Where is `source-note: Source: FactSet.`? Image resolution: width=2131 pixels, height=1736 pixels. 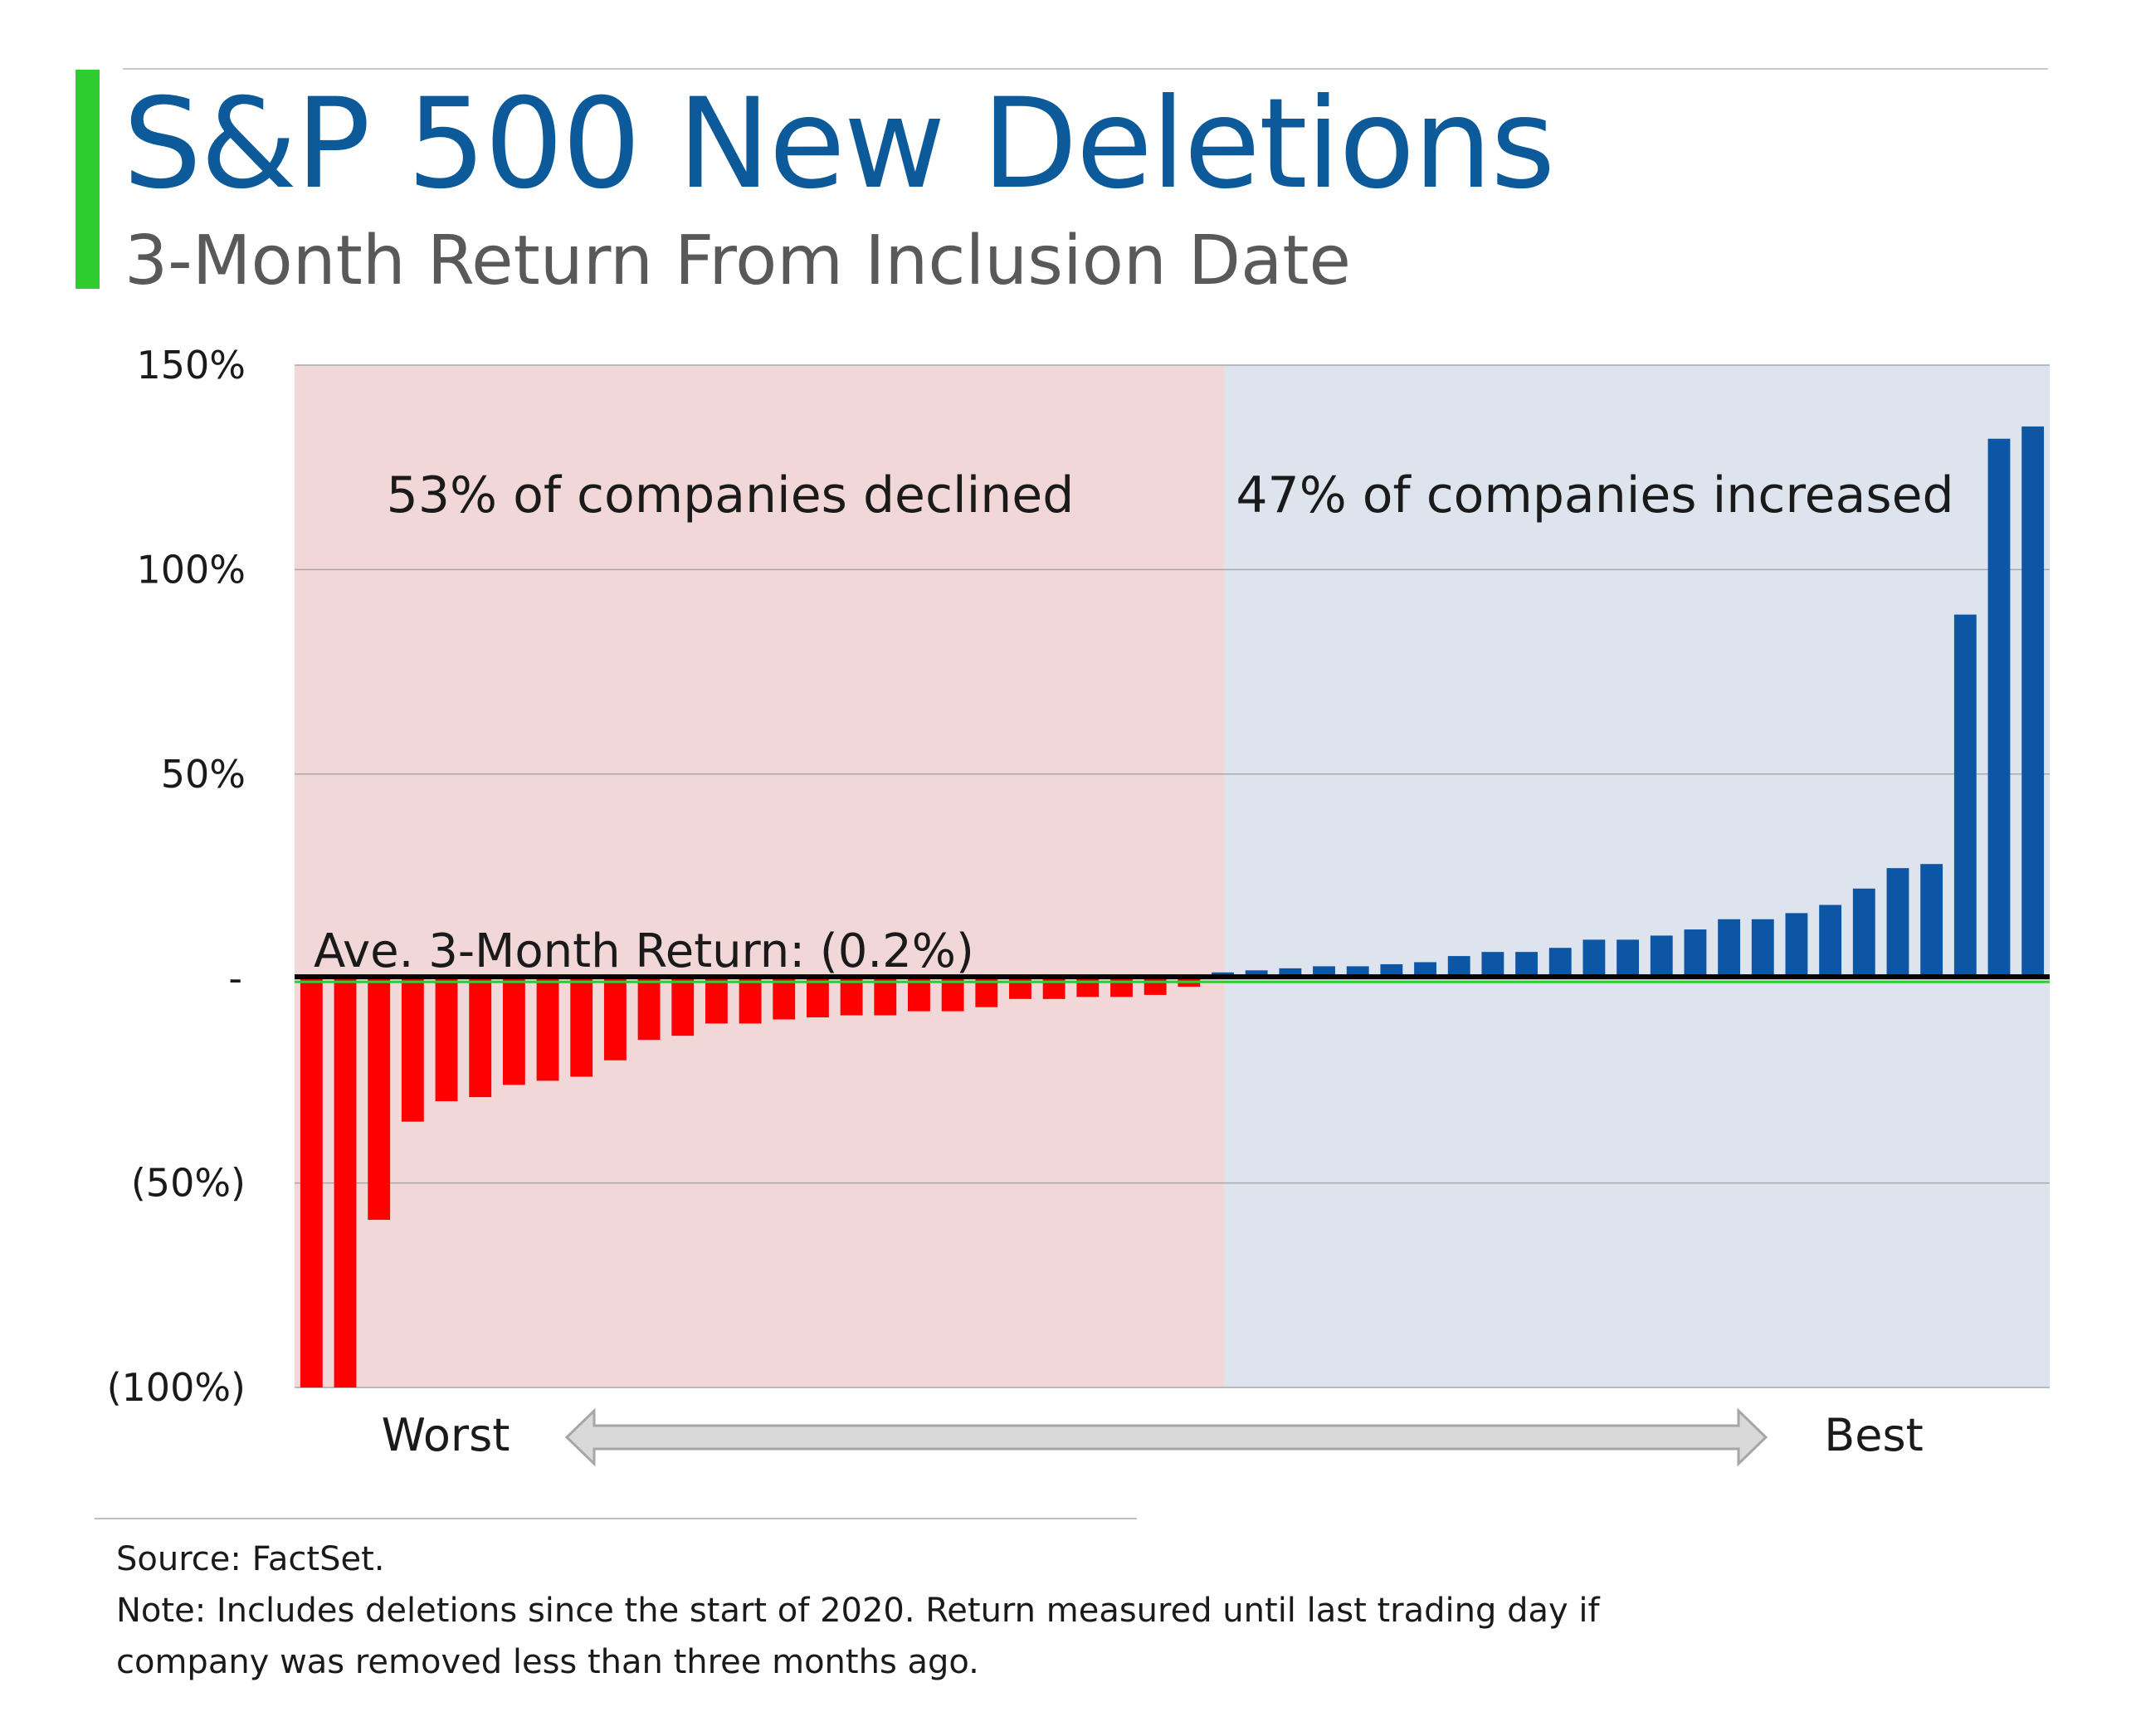
source-note: Source: FactSet. is located at coordinates (251, 1559).